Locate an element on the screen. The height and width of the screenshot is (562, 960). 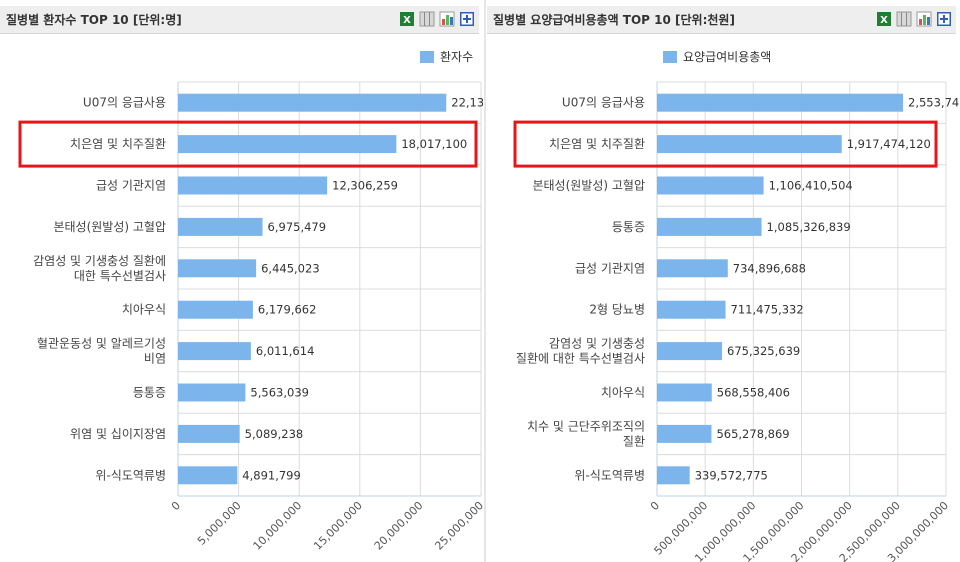
patients-chart-header: 질병별 환자수 TOP 10 [단위:명] X is located at coordinates (239, 20).